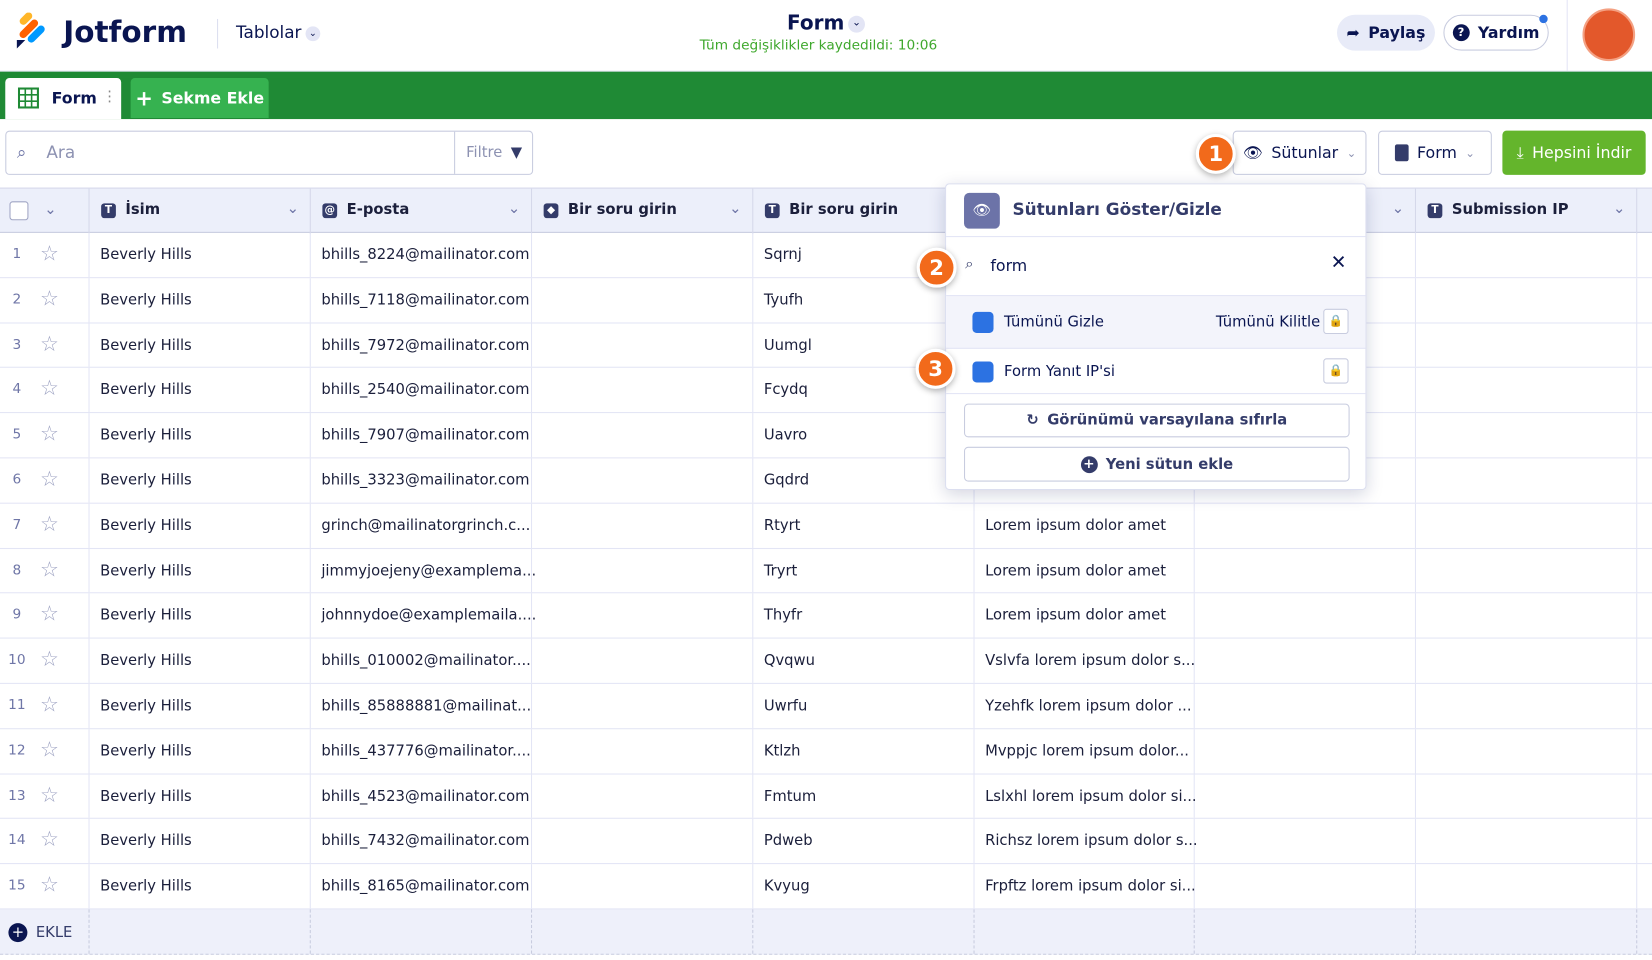 This screenshot has height=960, width=1652. I want to click on add-tab: + Sekme Ekle, so click(199, 98).